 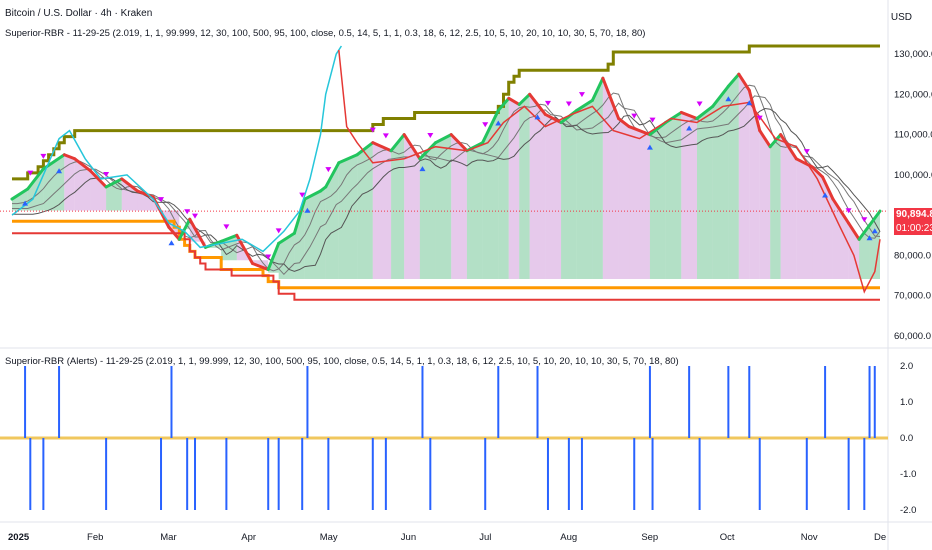 I want to click on alert-tick-label: -2.0, so click(x=908, y=510).